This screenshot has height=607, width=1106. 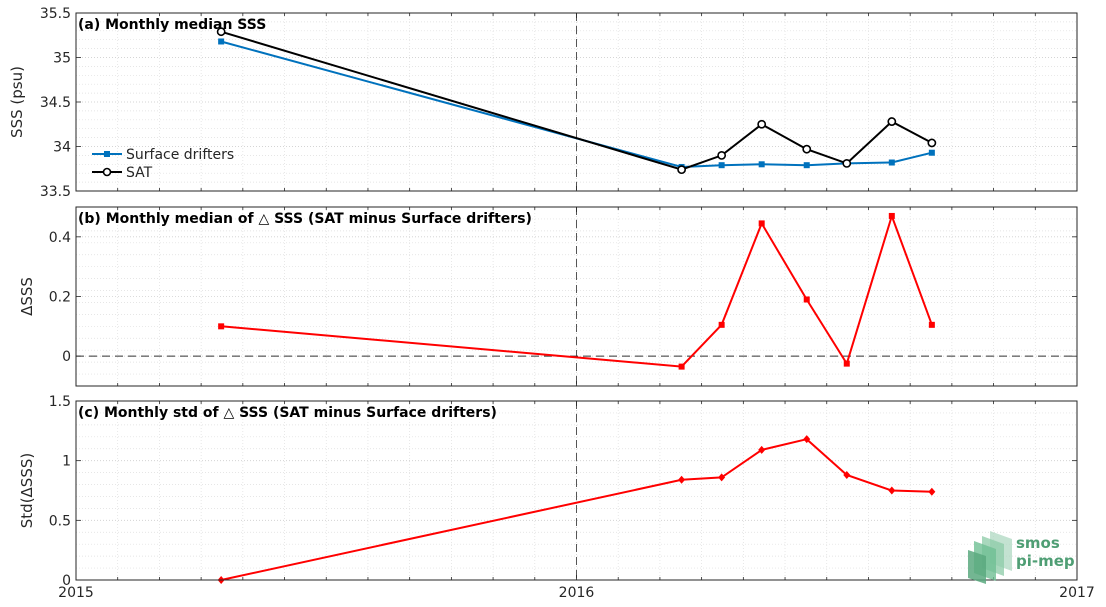 What do you see at coordinates (60, 298) in the screenshot?
I see `y-tick-label: 0.2` at bounding box center [60, 298].